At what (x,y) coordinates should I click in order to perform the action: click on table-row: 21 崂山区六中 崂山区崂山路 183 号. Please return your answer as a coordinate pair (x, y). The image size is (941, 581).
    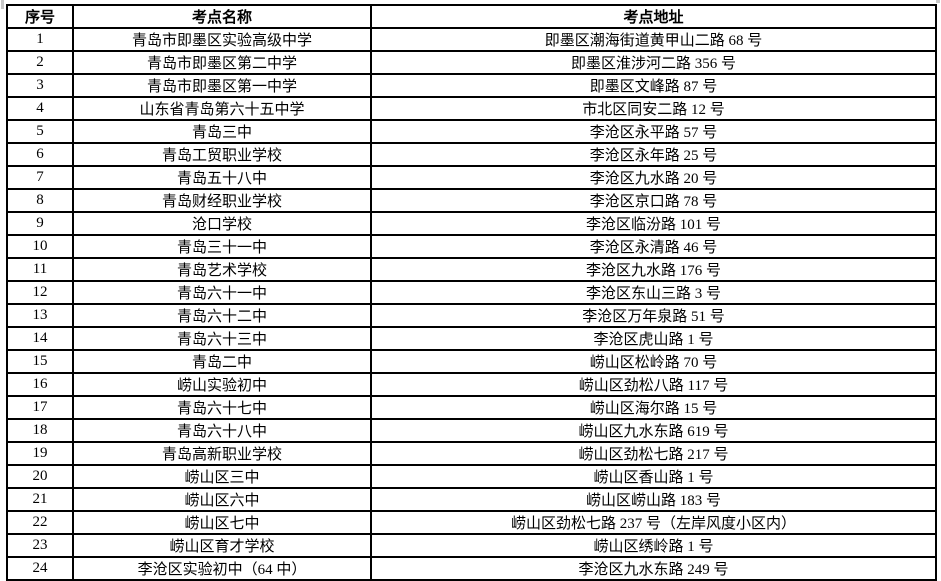
    Looking at the image, I should click on (471, 499).